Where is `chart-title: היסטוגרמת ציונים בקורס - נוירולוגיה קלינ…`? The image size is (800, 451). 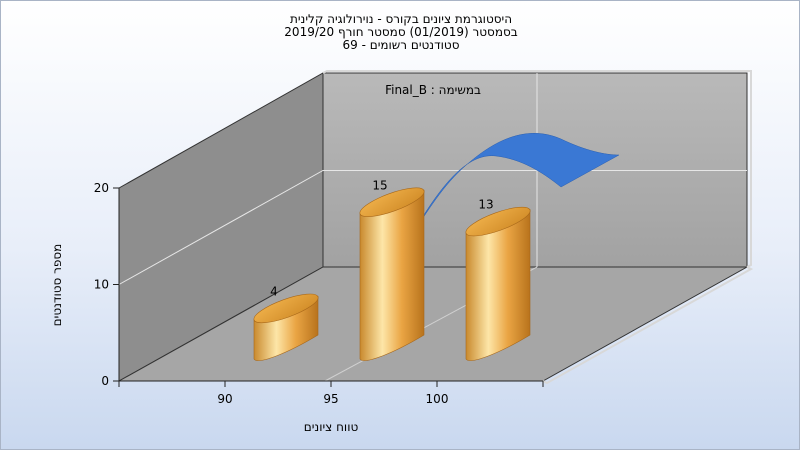 chart-title: היסטוגרמת ציונים בקורס - נוירולוגיה קלינ… is located at coordinates (401, 32).